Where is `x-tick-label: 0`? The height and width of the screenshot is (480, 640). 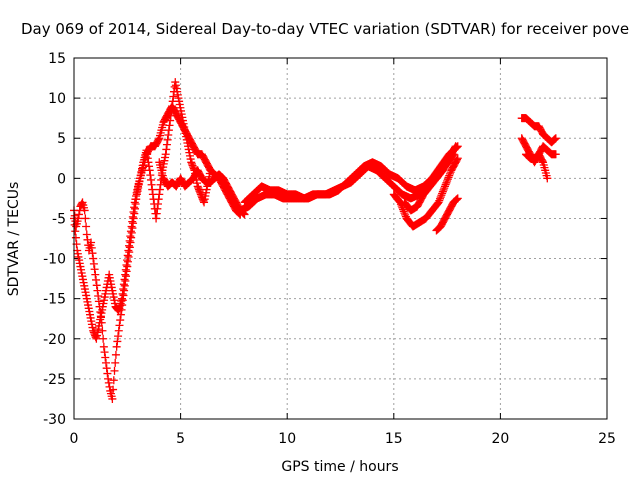
x-tick-label: 0 is located at coordinates (74, 439).